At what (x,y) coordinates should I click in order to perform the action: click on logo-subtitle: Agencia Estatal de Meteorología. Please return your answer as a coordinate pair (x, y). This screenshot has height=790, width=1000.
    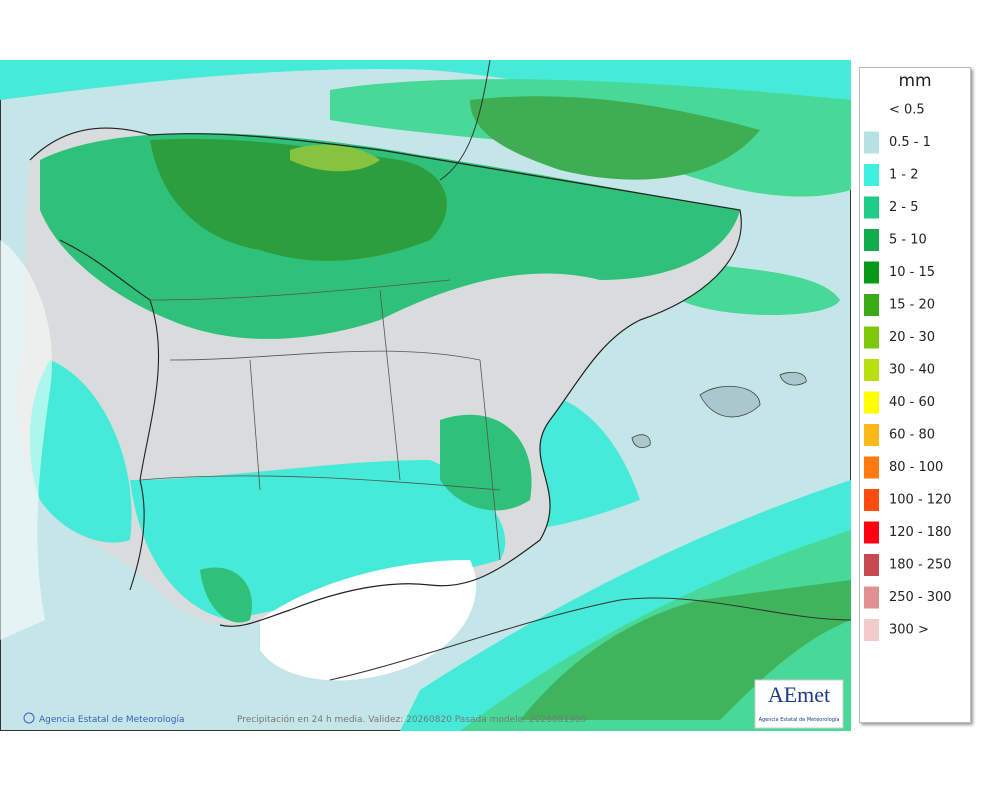
    Looking at the image, I should click on (799, 719).